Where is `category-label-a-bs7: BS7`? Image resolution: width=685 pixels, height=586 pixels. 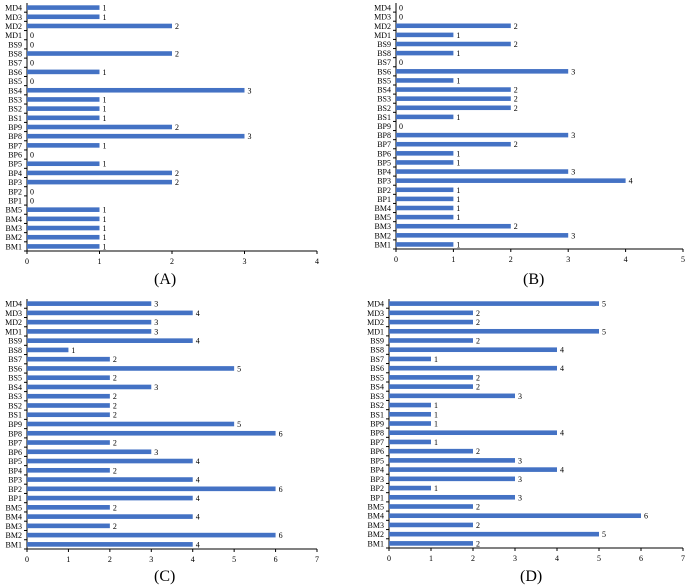
category-label-a-bs7: BS7 is located at coordinates (15, 63).